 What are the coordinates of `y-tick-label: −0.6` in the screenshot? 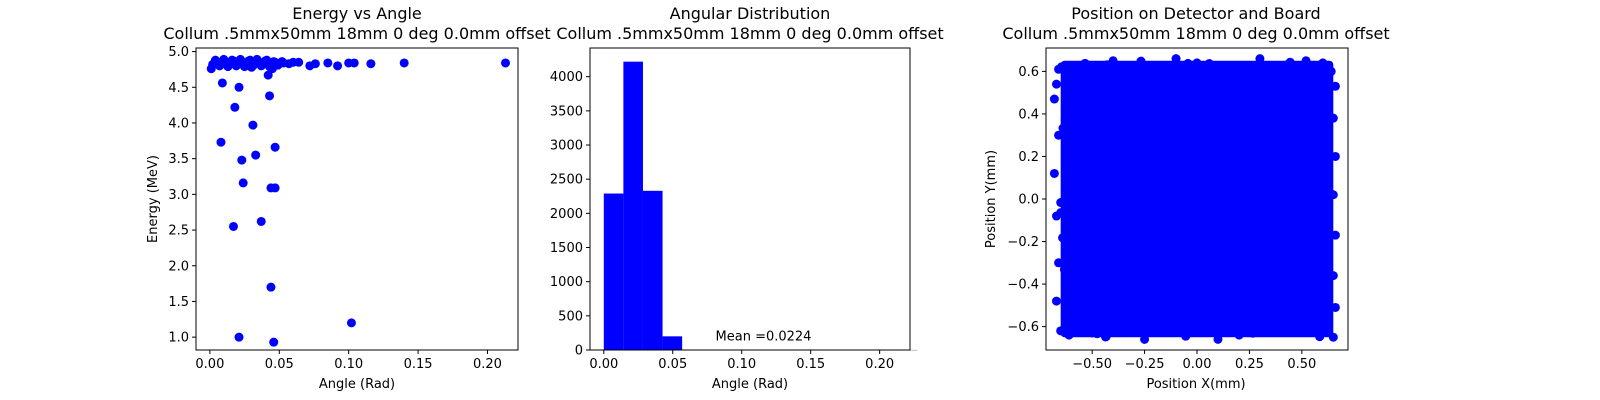 It's located at (1023, 327).